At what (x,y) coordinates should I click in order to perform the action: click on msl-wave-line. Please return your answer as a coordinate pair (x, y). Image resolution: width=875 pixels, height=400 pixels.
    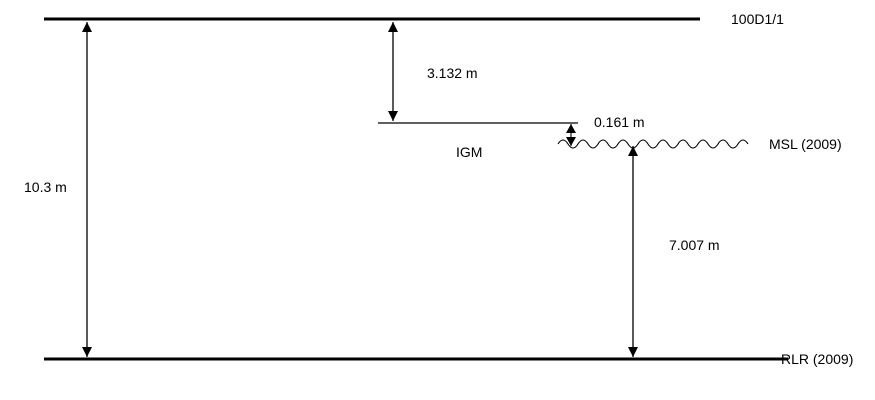
    Looking at the image, I should click on (653, 144).